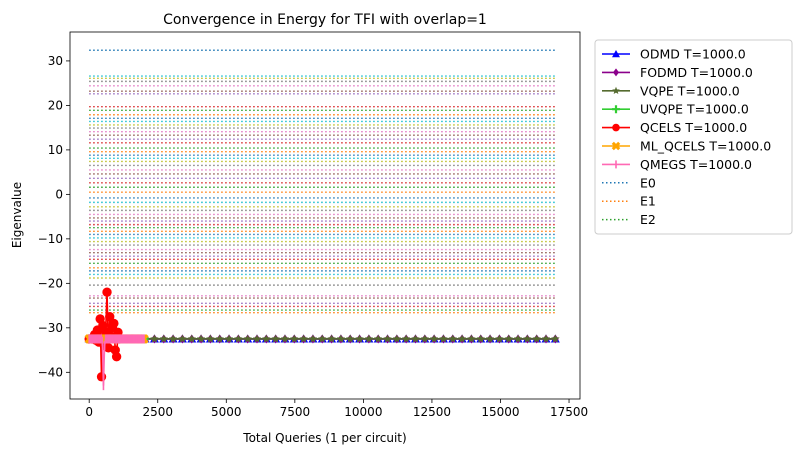  I want to click on legend-label: QMEGS T=1000.0, so click(696, 164).